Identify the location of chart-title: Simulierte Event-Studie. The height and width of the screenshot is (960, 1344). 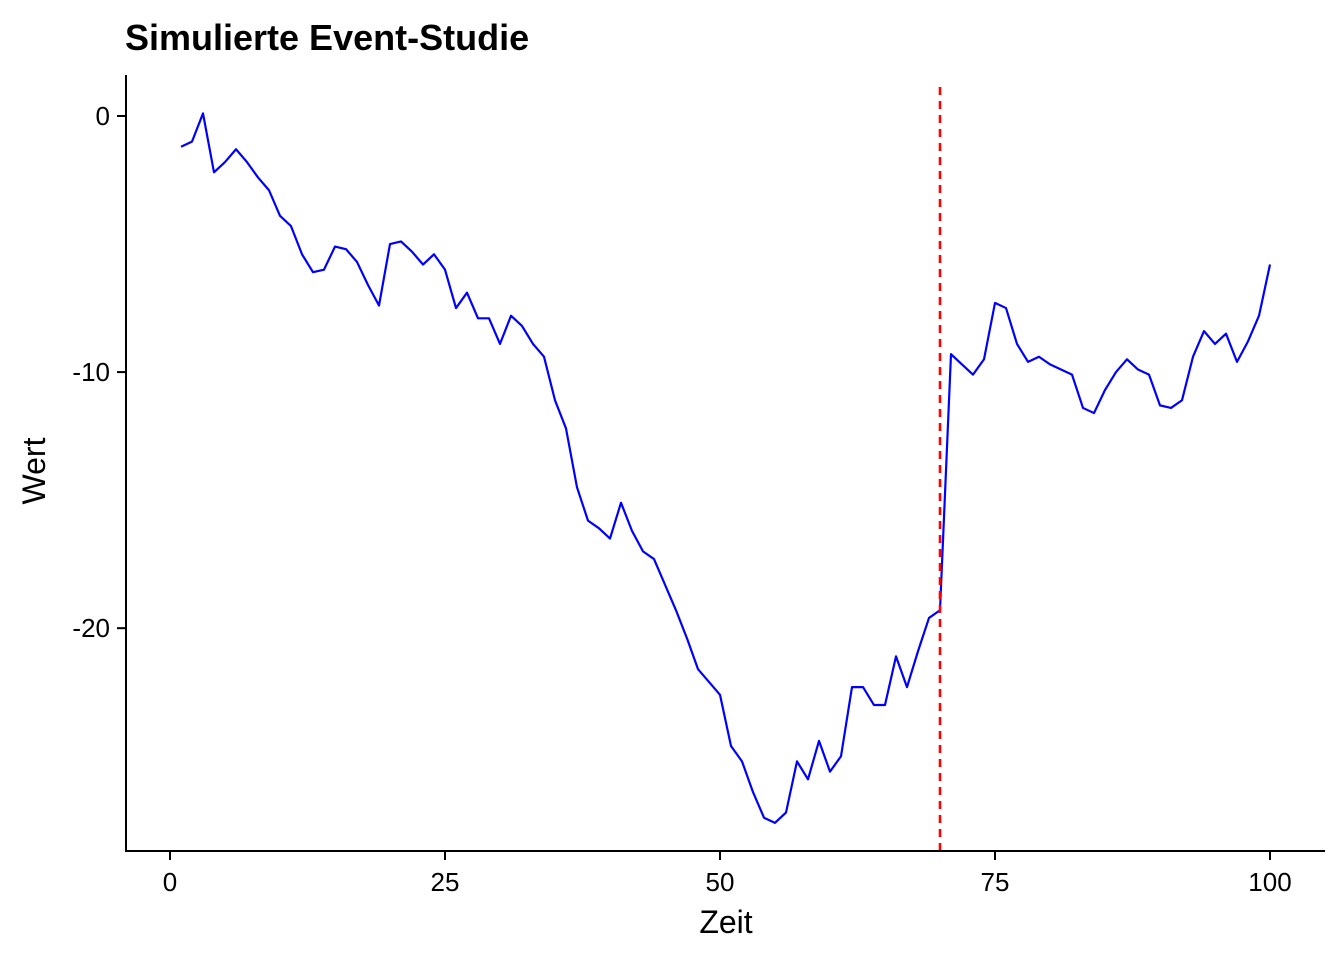
(327, 37).